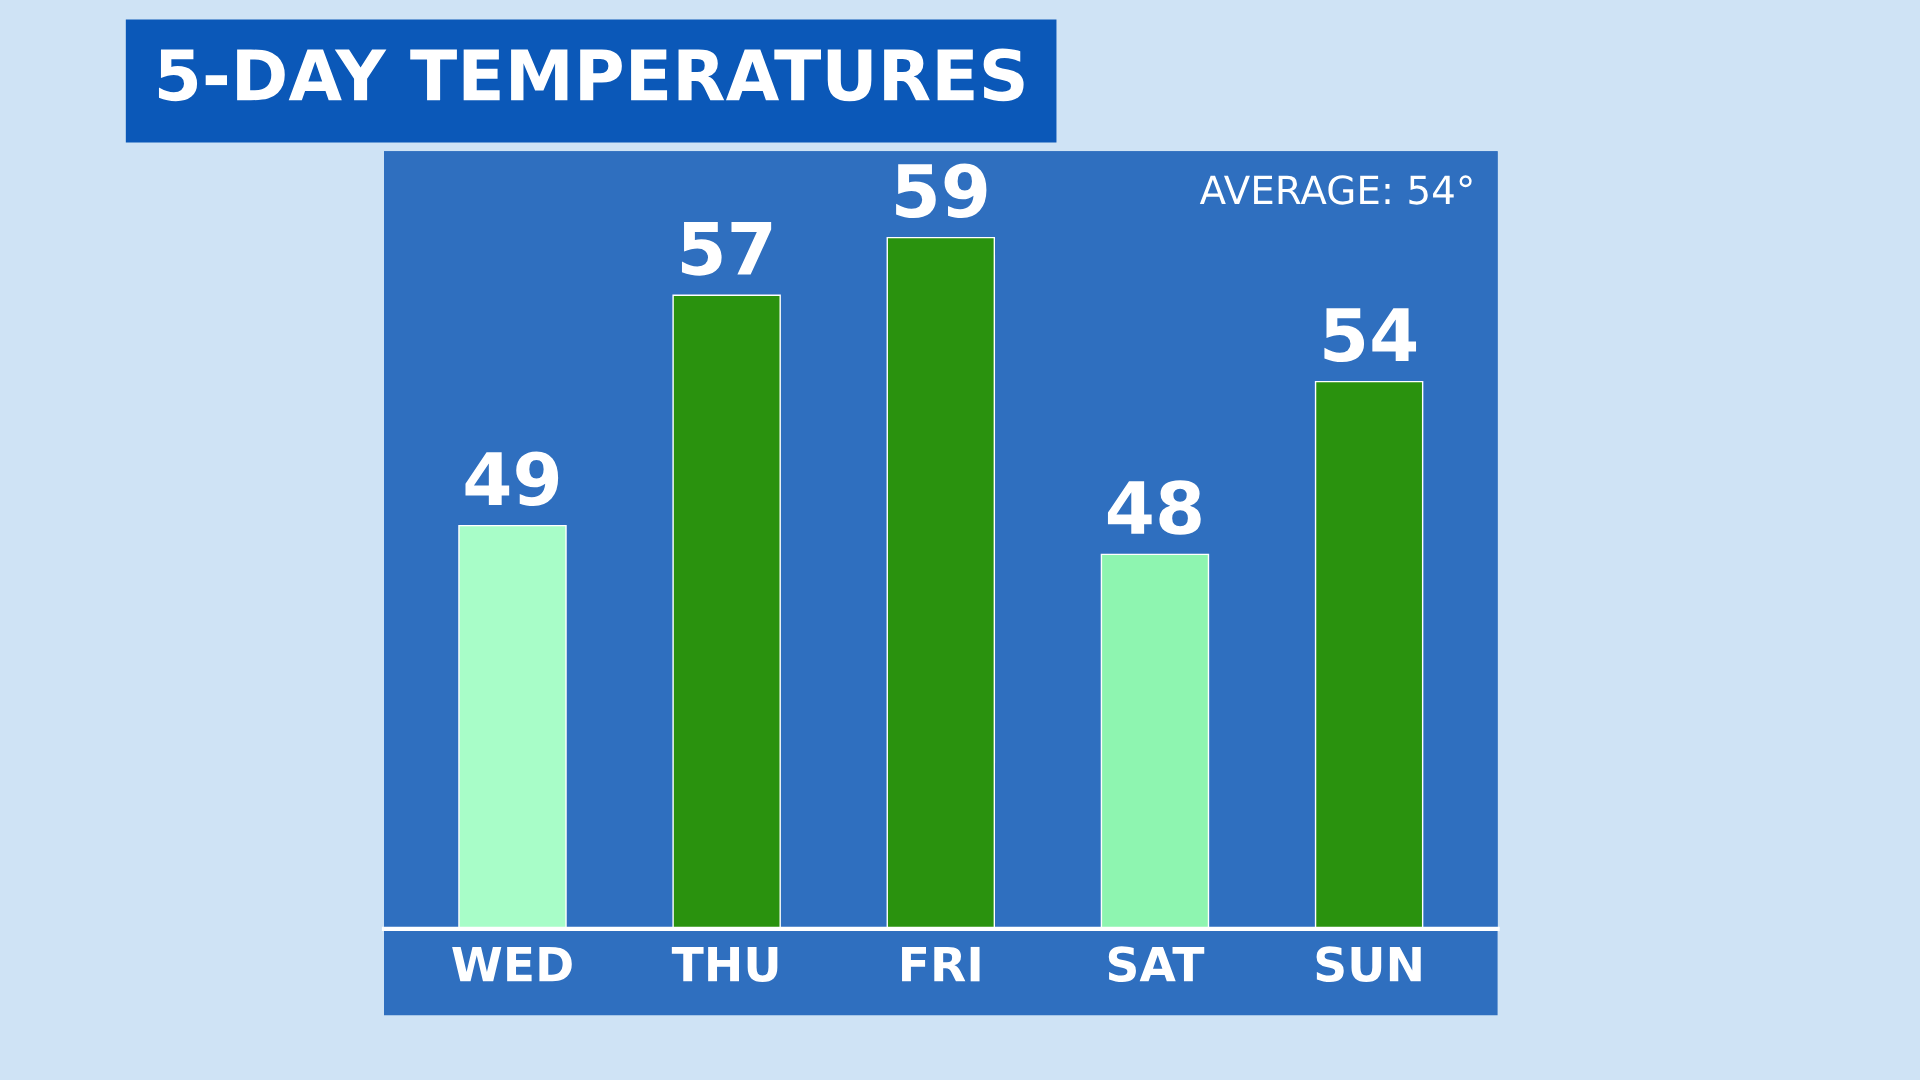  Describe the element at coordinates (1154, 507) in the screenshot. I see `data-label: 48` at that location.